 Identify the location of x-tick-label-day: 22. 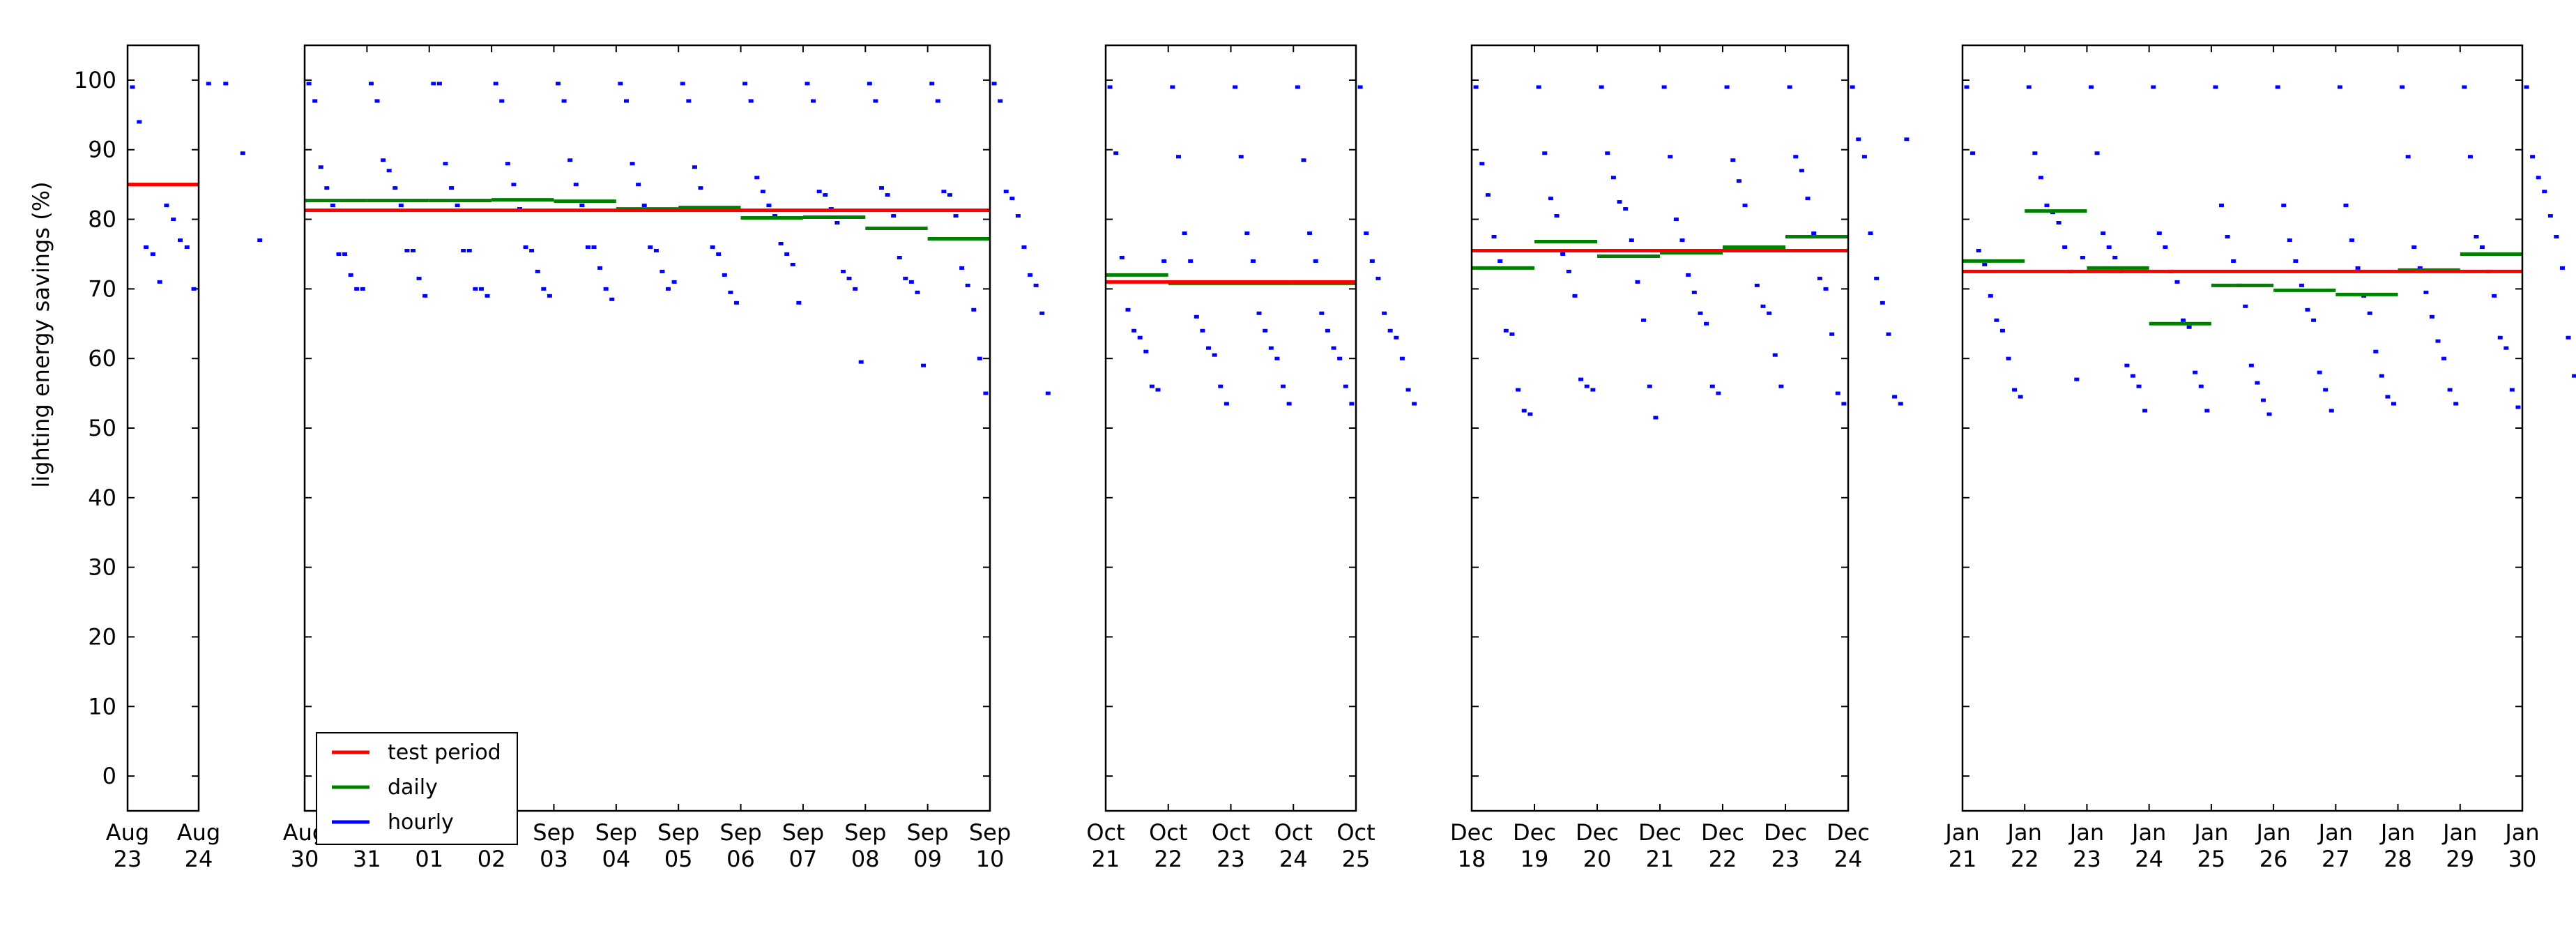
(1723, 859).